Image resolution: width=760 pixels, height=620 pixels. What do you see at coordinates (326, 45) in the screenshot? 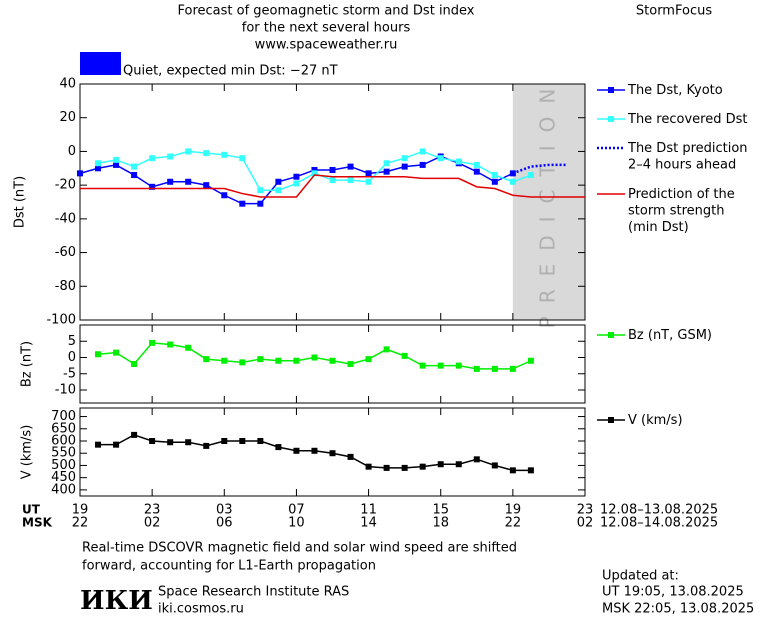
I see `title-line: www.spaceweather.ru` at bounding box center [326, 45].